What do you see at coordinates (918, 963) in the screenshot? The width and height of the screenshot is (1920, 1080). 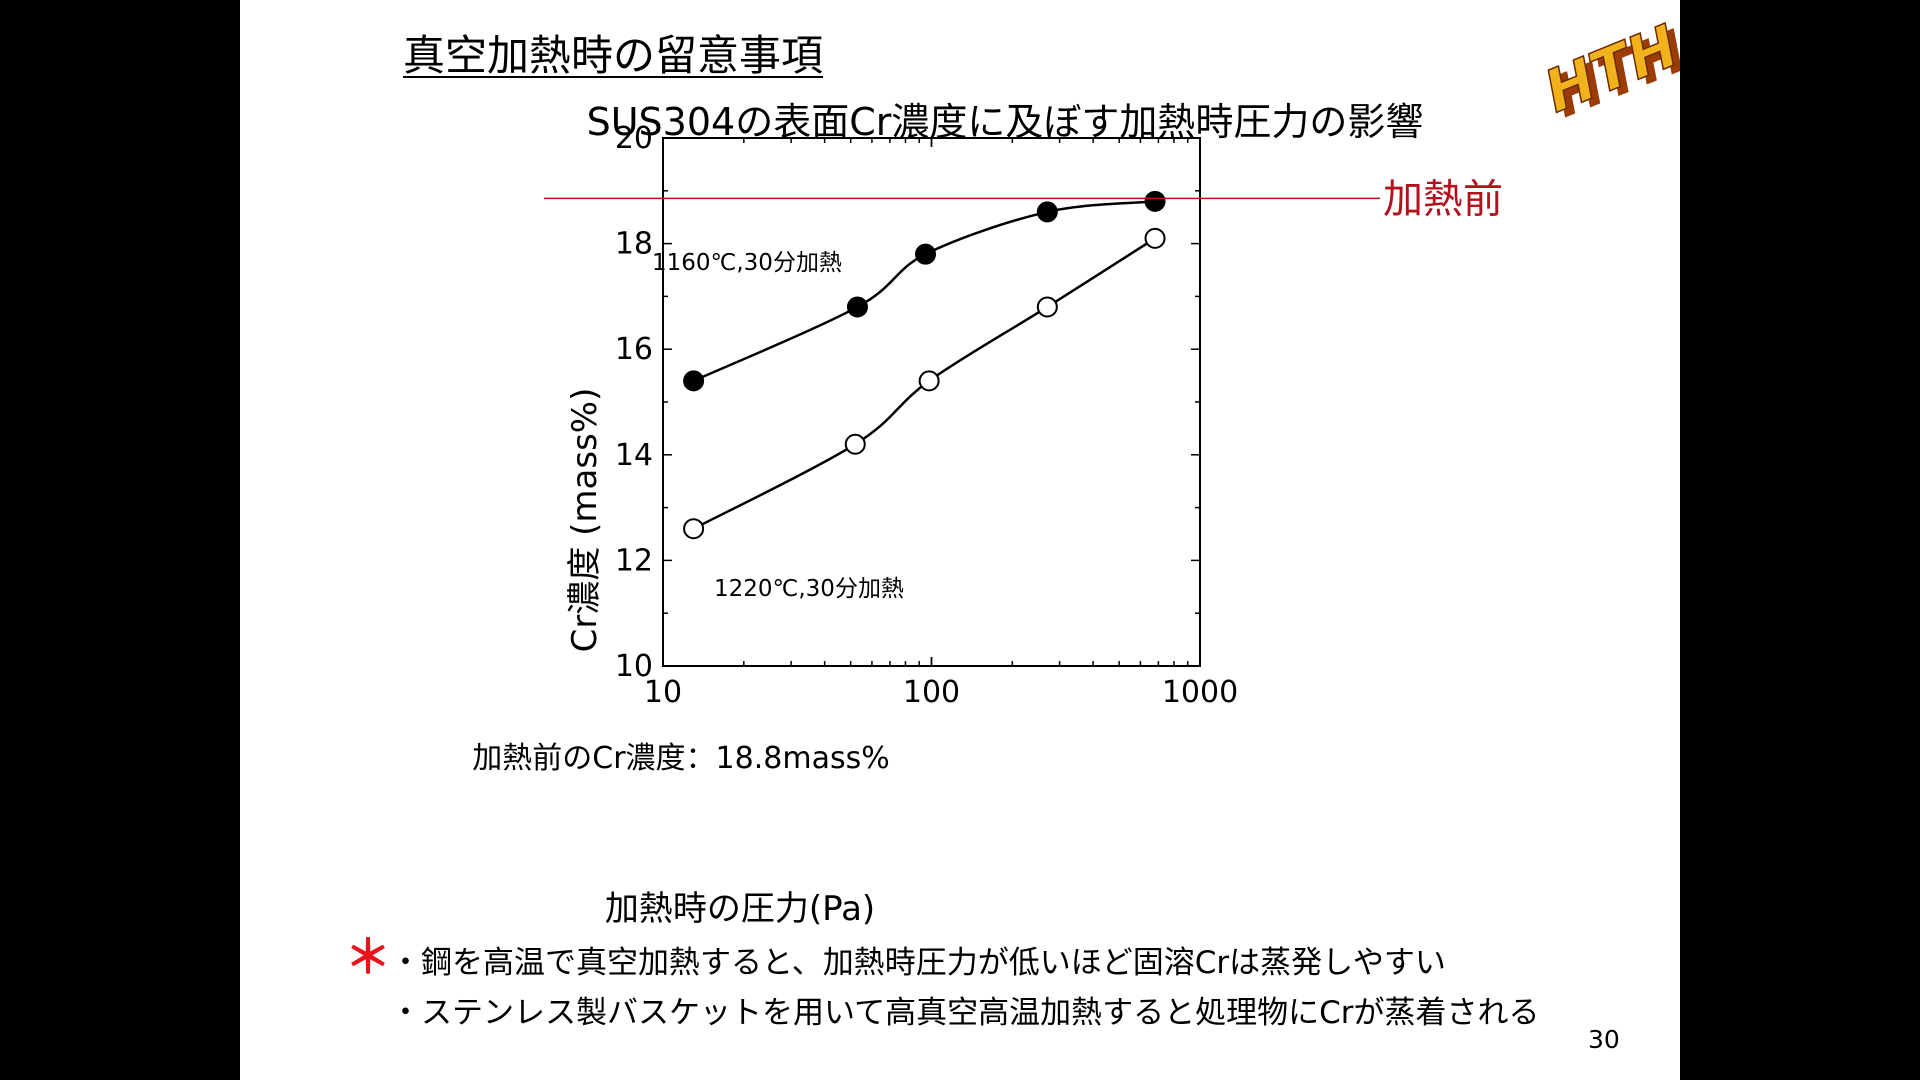 I see `note-line-1: ・鋼を高温で真空加熱すると、加熱時圧力が低いほど固溶Crは蒸発しやすい` at bounding box center [918, 963].